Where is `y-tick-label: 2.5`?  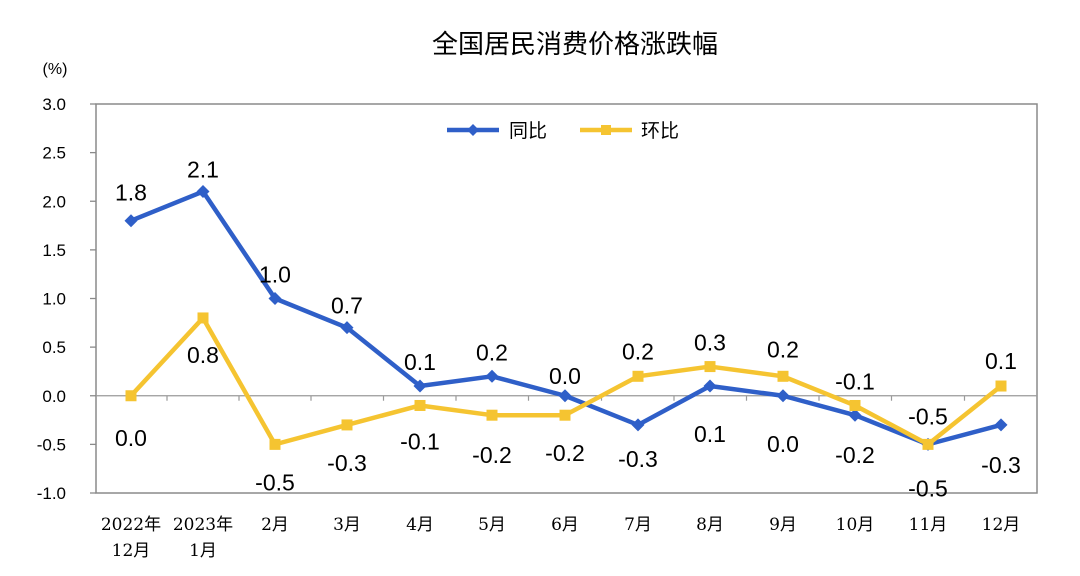
y-tick-label: 2.5 is located at coordinates (54, 153).